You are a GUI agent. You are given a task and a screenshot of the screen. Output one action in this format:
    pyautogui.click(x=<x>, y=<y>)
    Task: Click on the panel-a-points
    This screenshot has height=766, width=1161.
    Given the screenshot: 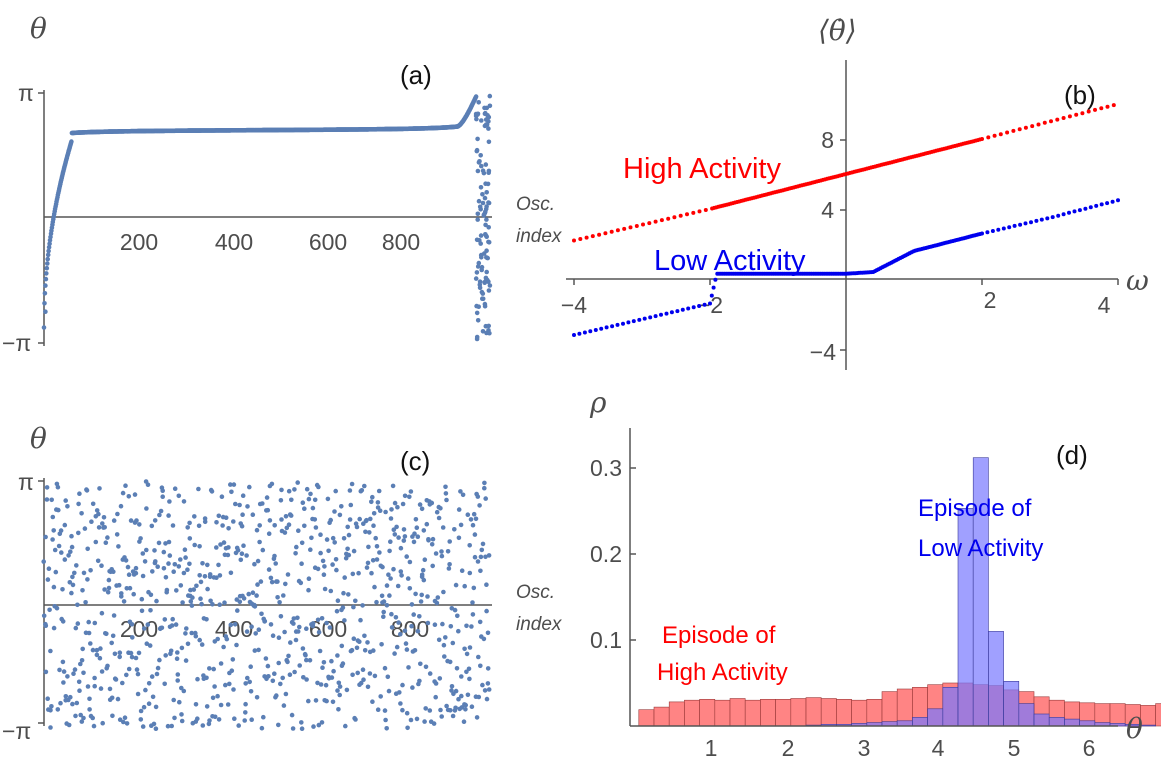 What is the action you would take?
    pyautogui.click(x=267, y=217)
    